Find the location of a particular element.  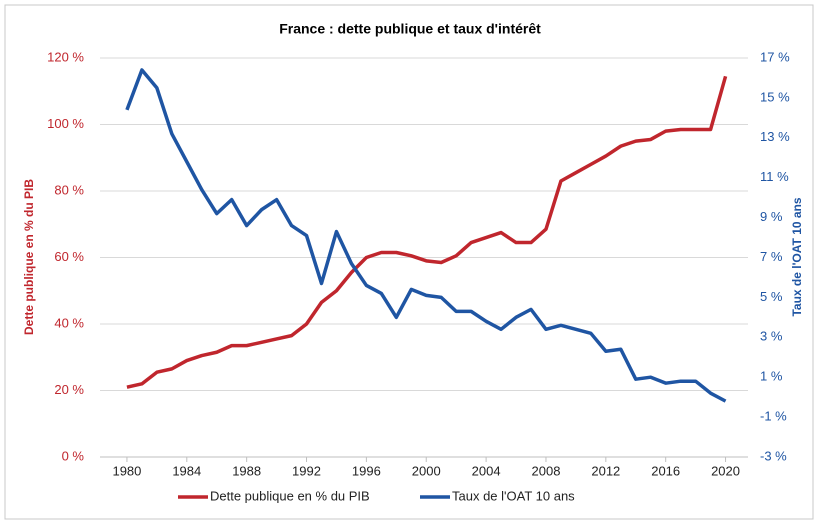

x-tick-label: 2016 is located at coordinates (665, 470).